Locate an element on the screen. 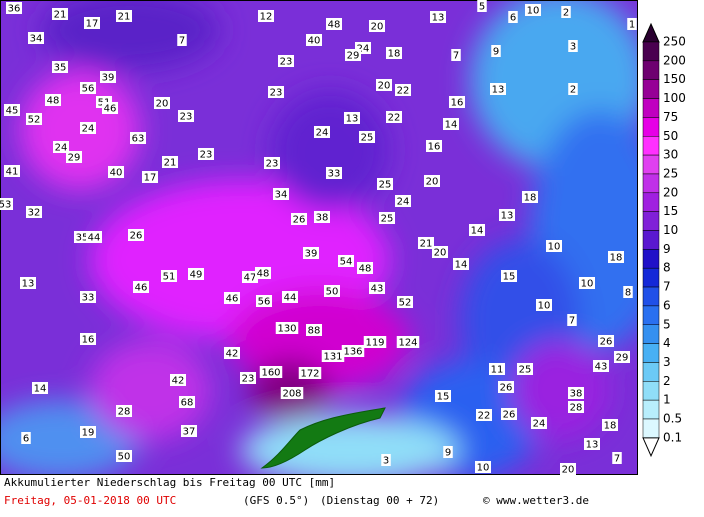 This screenshot has height=517, width=704. station-value: 22 is located at coordinates (403, 91).